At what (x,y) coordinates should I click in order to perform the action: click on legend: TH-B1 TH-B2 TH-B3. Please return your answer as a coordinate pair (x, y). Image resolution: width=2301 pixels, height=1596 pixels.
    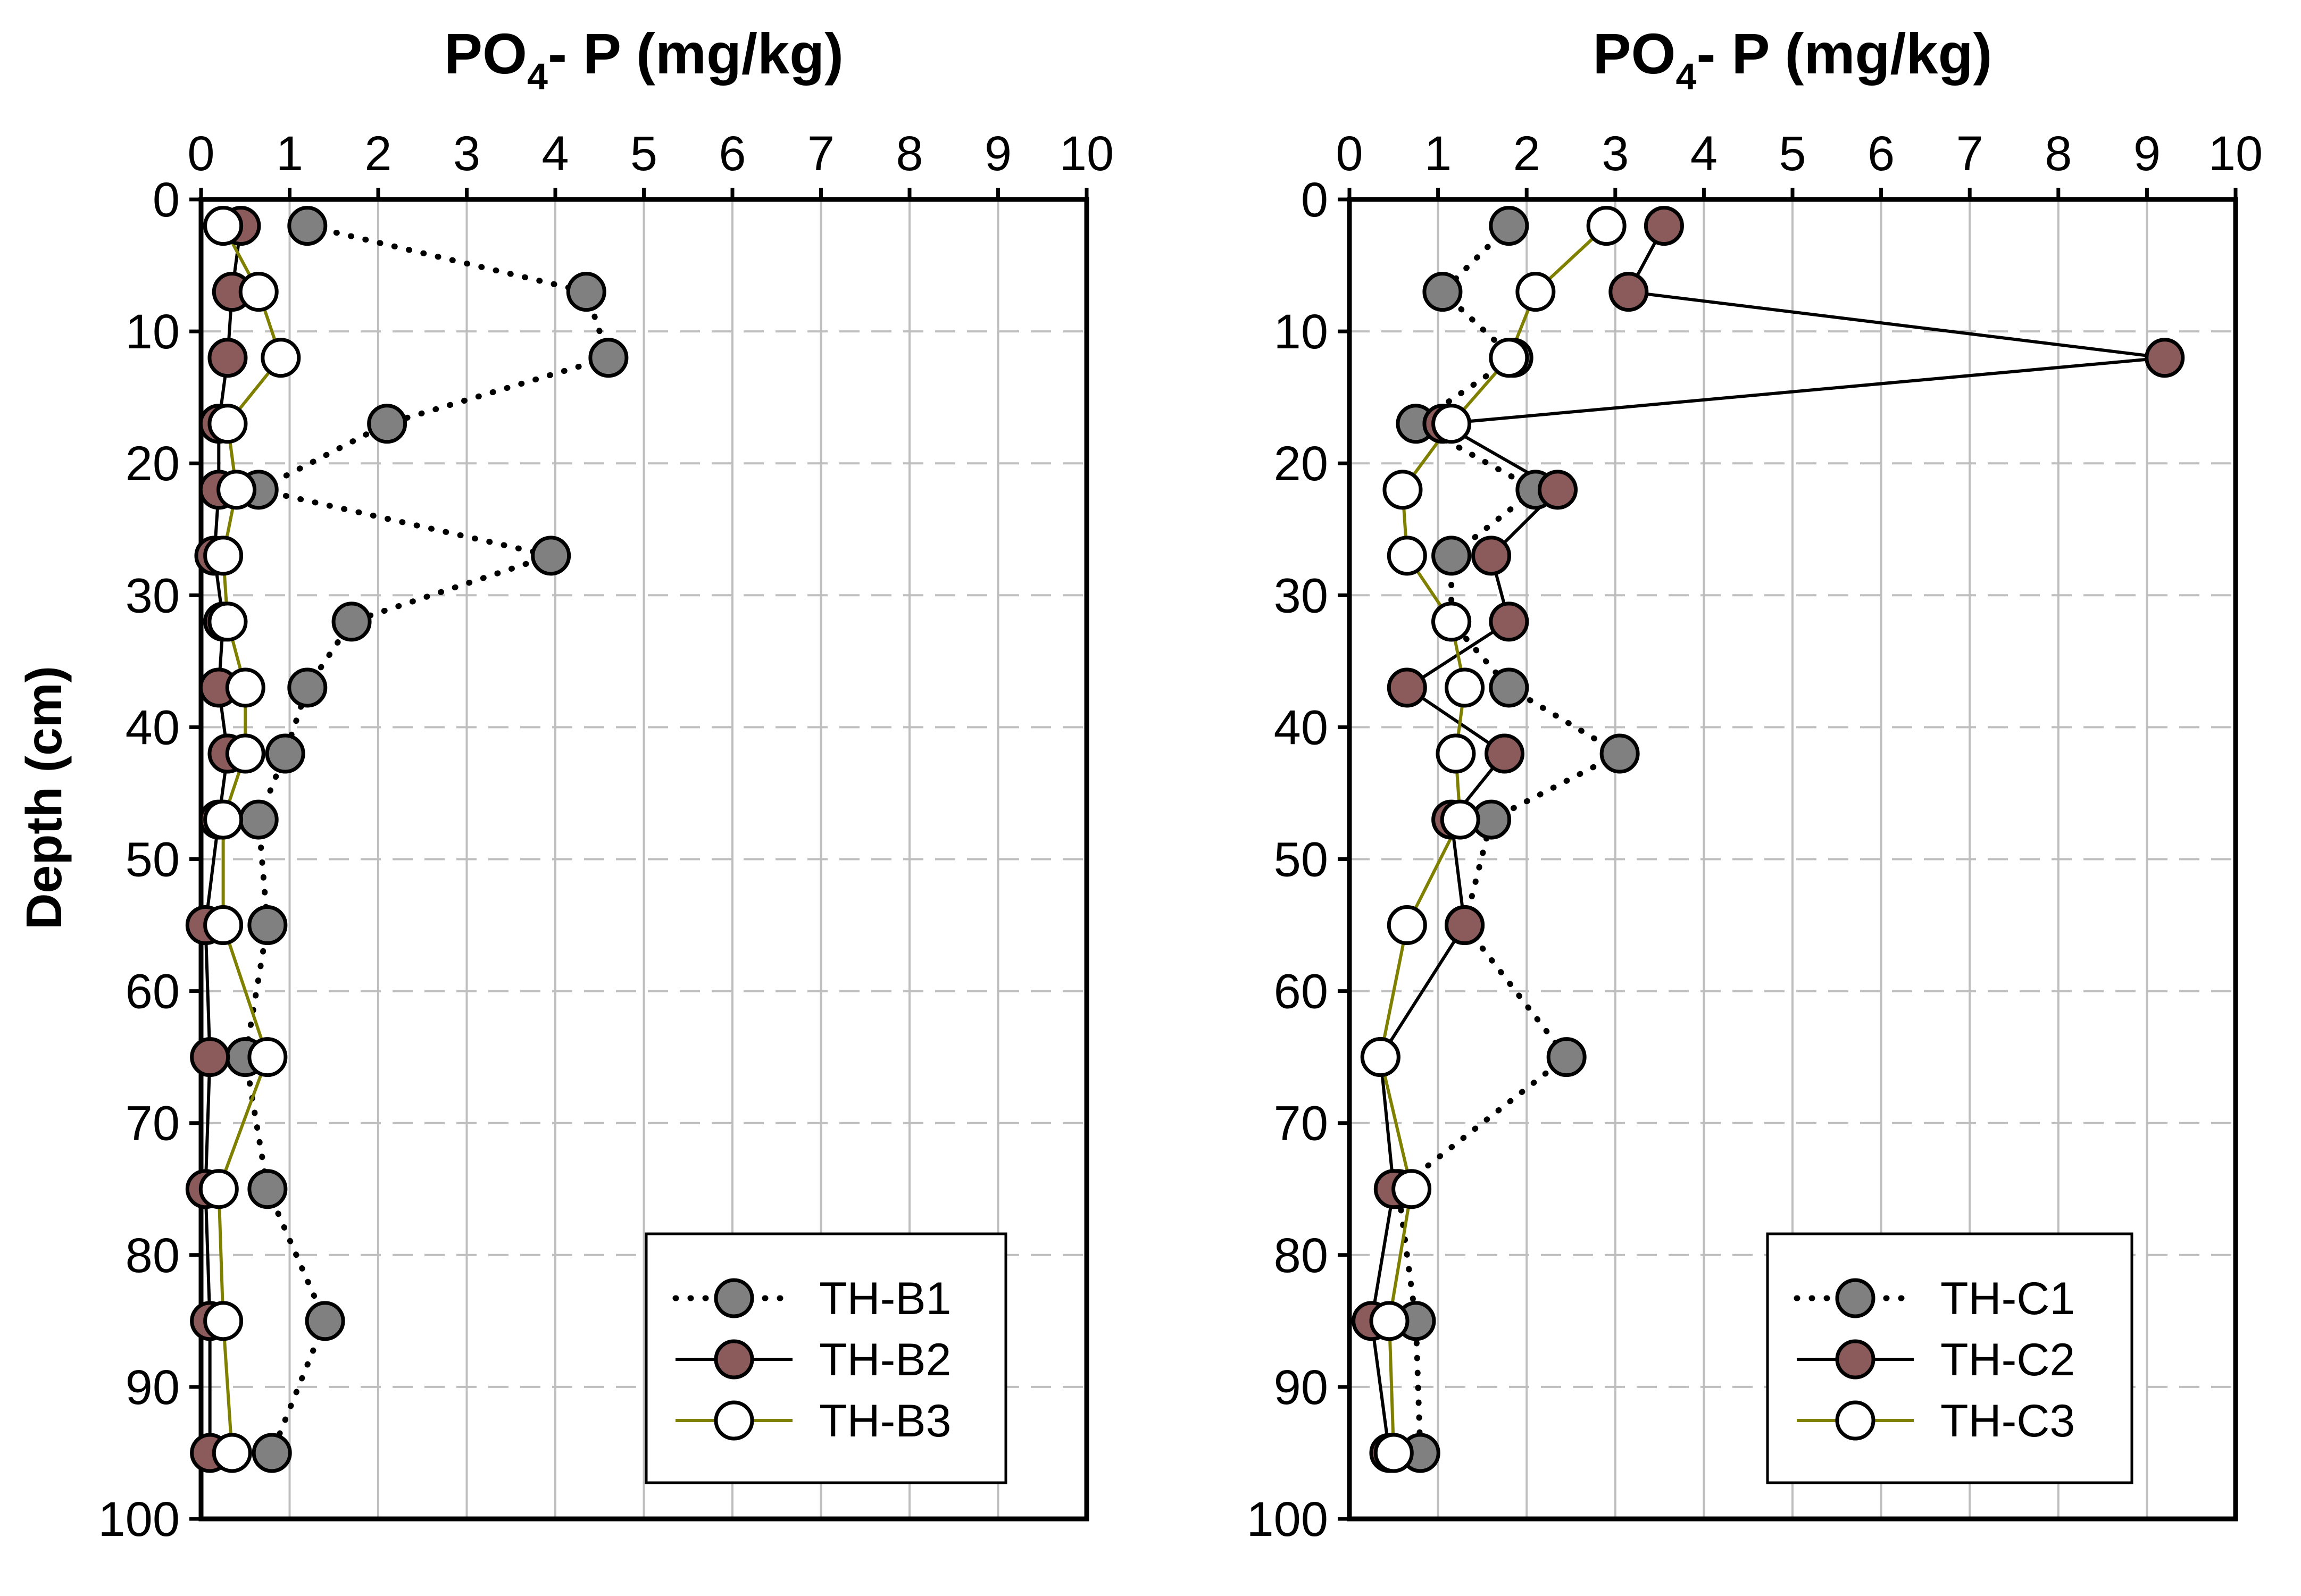
    Looking at the image, I should click on (826, 1358).